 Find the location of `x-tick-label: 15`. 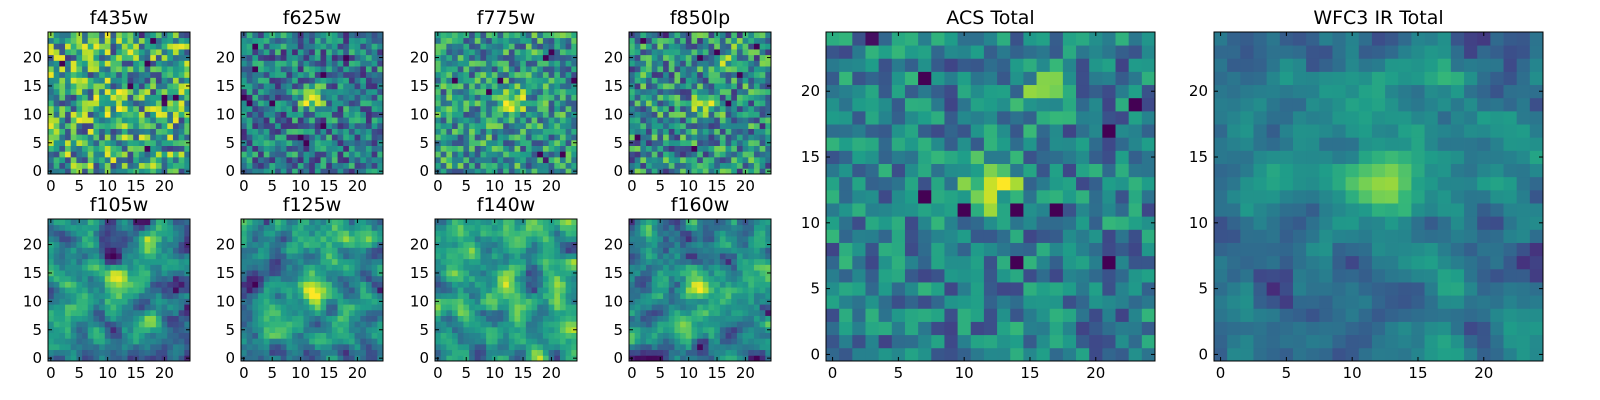

x-tick-label: 15 is located at coordinates (522, 373).